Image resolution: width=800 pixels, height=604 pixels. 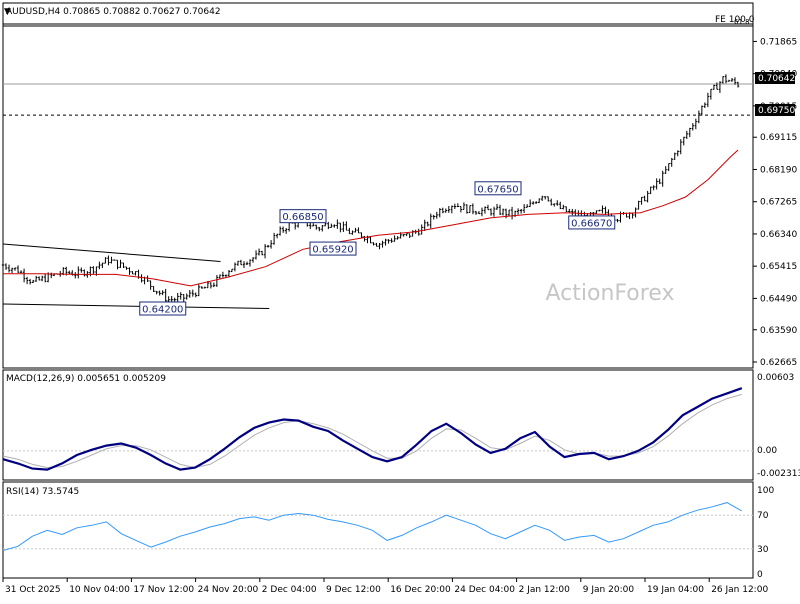 What do you see at coordinates (372, 429) in the screenshot?
I see `macd-line` at bounding box center [372, 429].